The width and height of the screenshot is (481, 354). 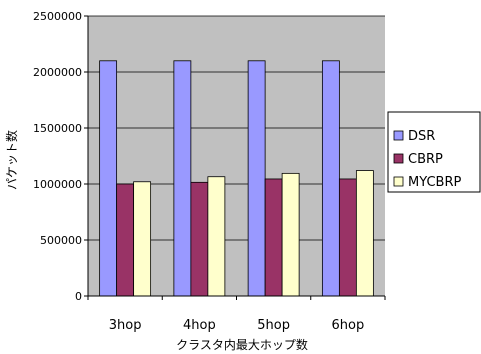 I want to click on legend-swatch-dsr, so click(x=398, y=135).